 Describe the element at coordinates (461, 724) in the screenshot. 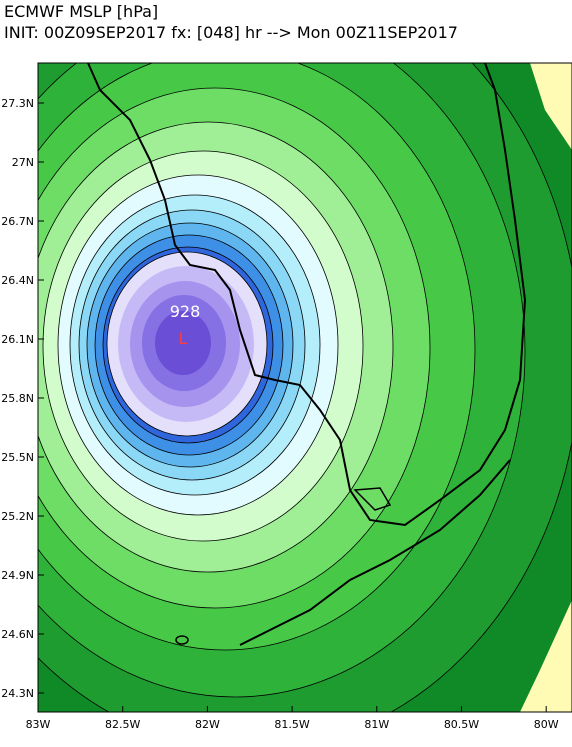

I see `lon-tick-label: 80.5W` at that location.